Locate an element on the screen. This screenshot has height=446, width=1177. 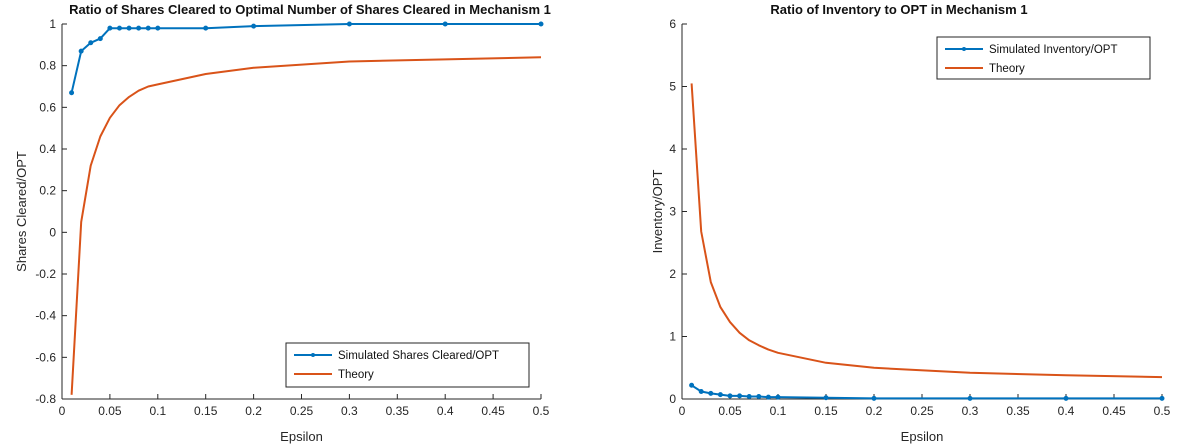
y-axis-label: Shares Cleared/OPT is located at coordinates (21, 211).